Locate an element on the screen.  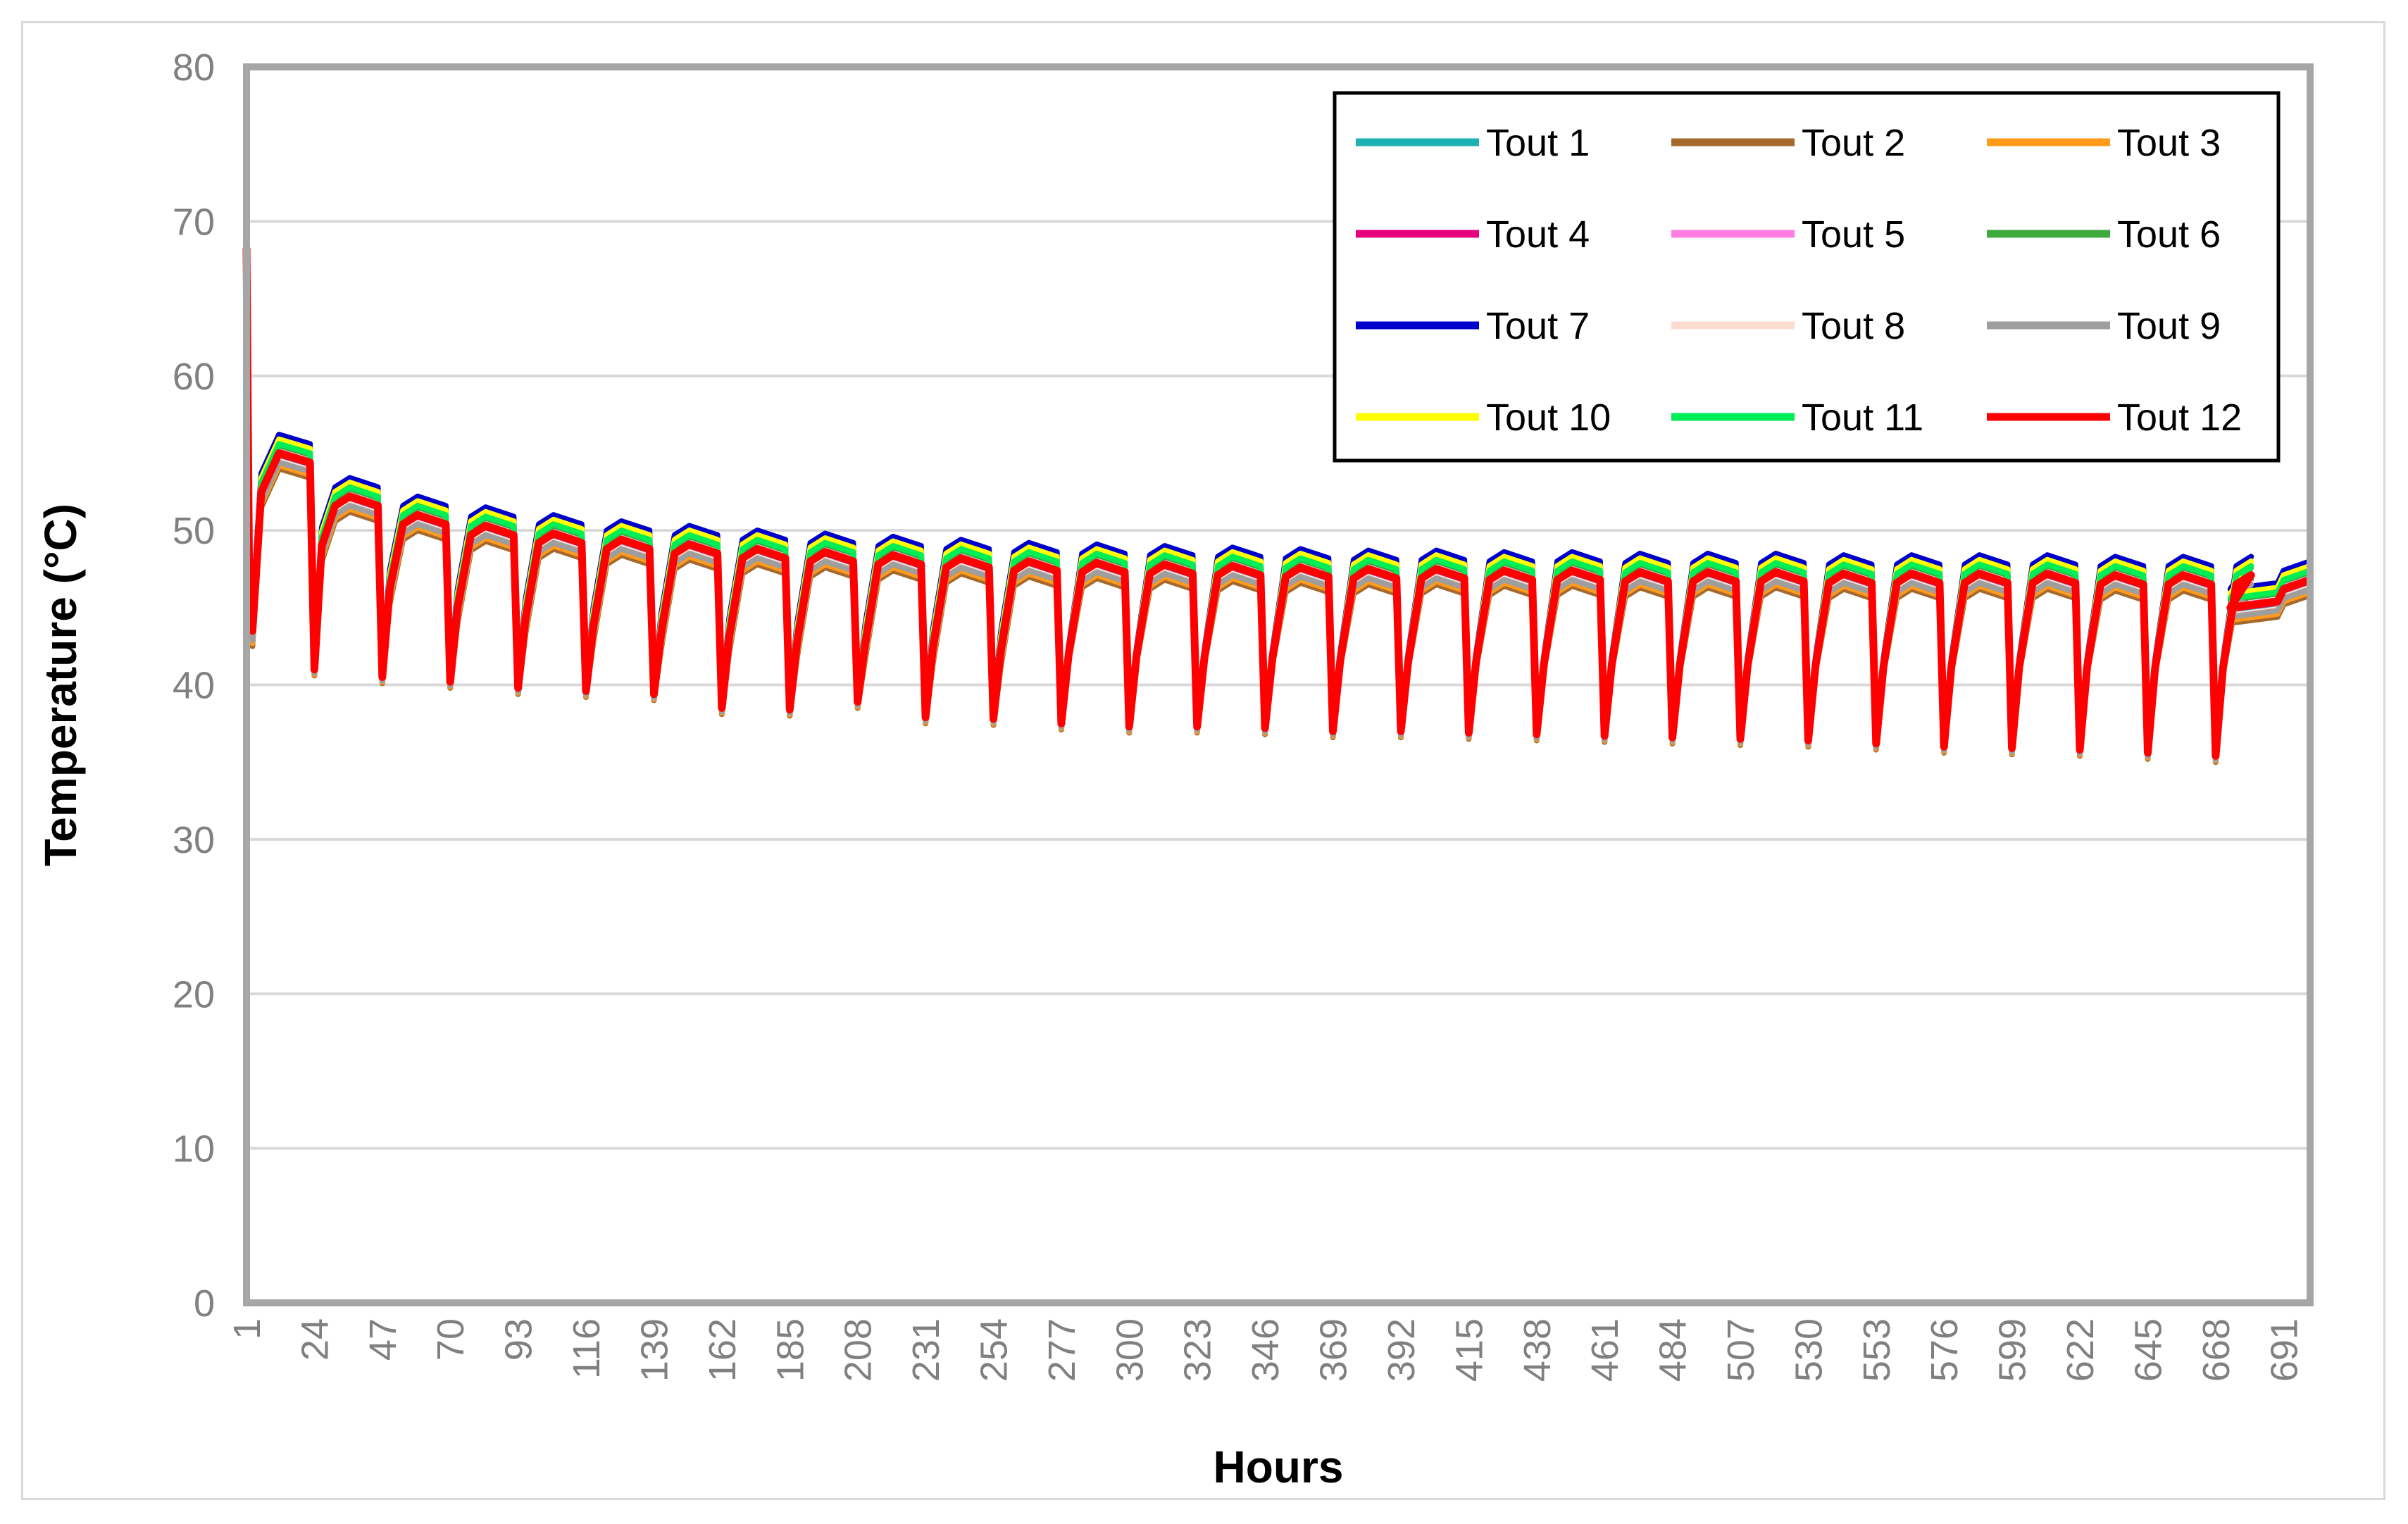
y-tick-label: 80 is located at coordinates (194, 68).